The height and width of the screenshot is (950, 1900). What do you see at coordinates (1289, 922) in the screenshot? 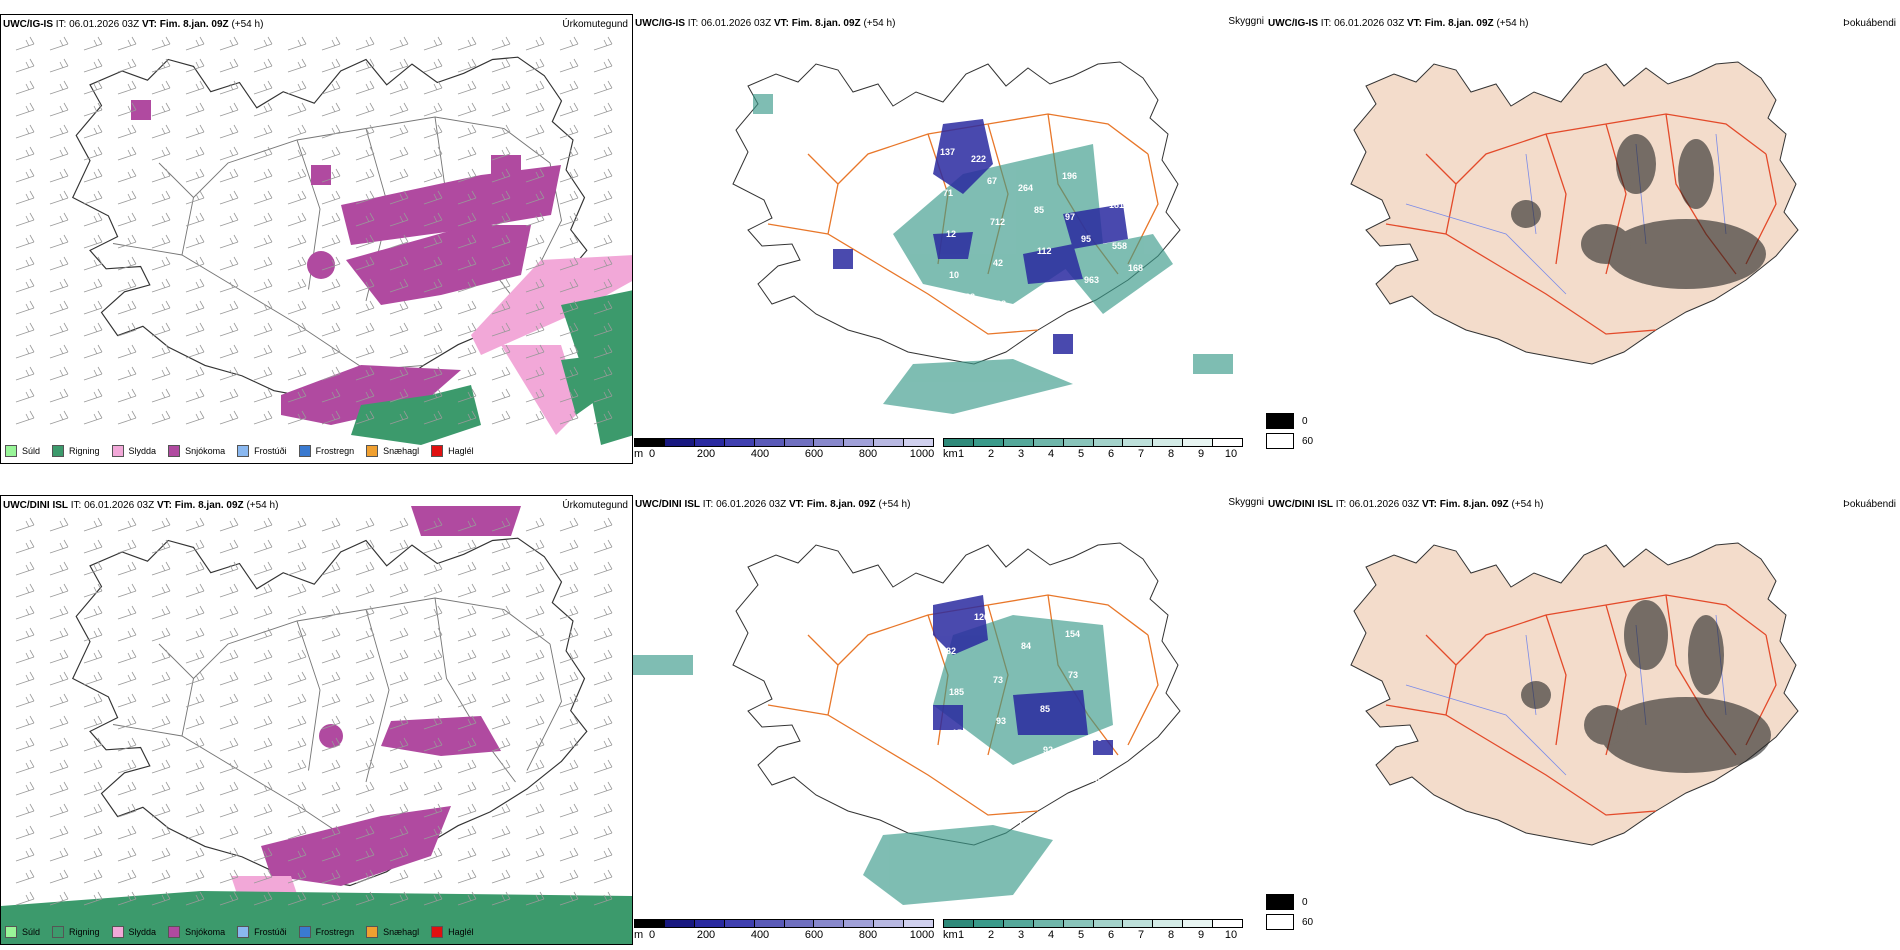
I see `fog-legend-row: 60` at bounding box center [1289, 922].